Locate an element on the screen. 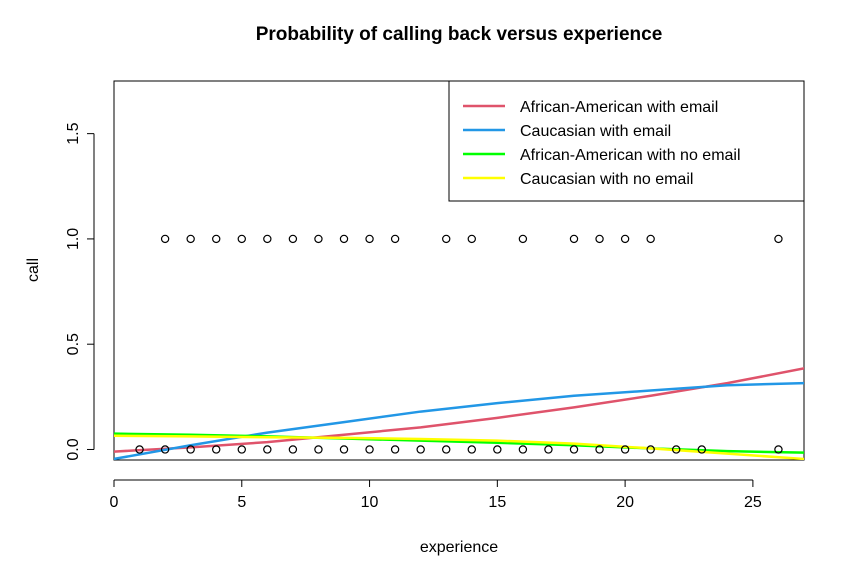 The height and width of the screenshot is (572, 847). series-lines is located at coordinates (459, 413).